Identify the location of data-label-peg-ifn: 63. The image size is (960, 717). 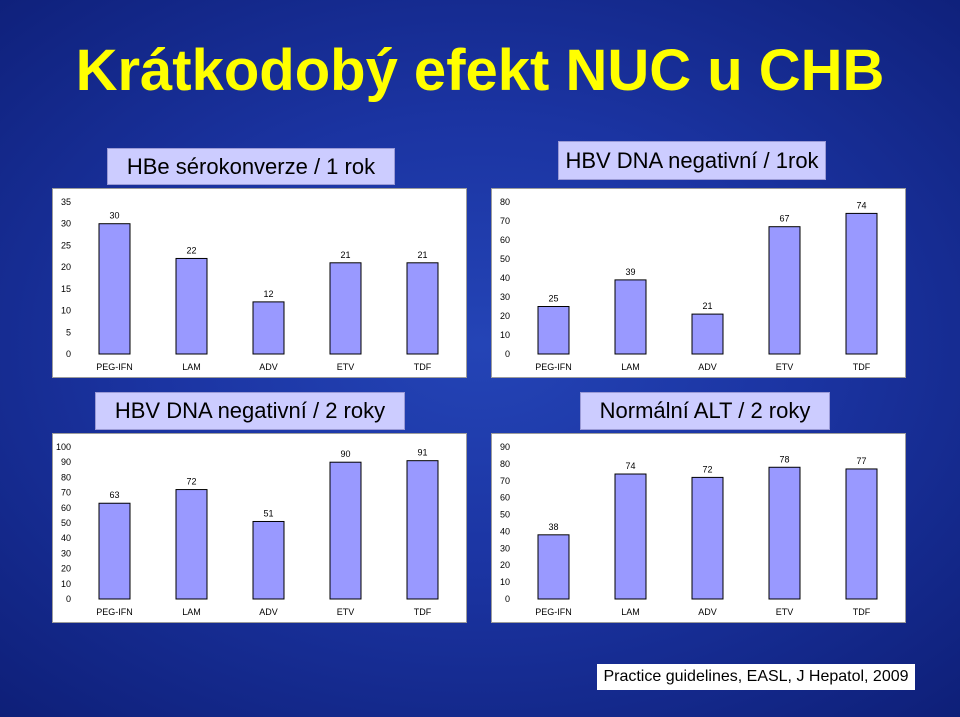
(114, 495).